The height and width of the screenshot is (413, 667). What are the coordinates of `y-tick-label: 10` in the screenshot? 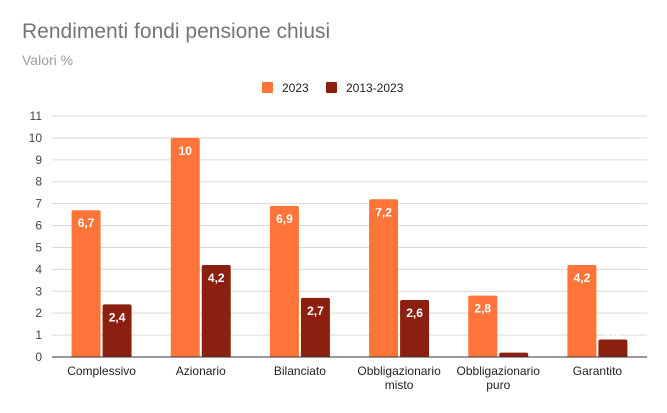 It's located at (36, 138).